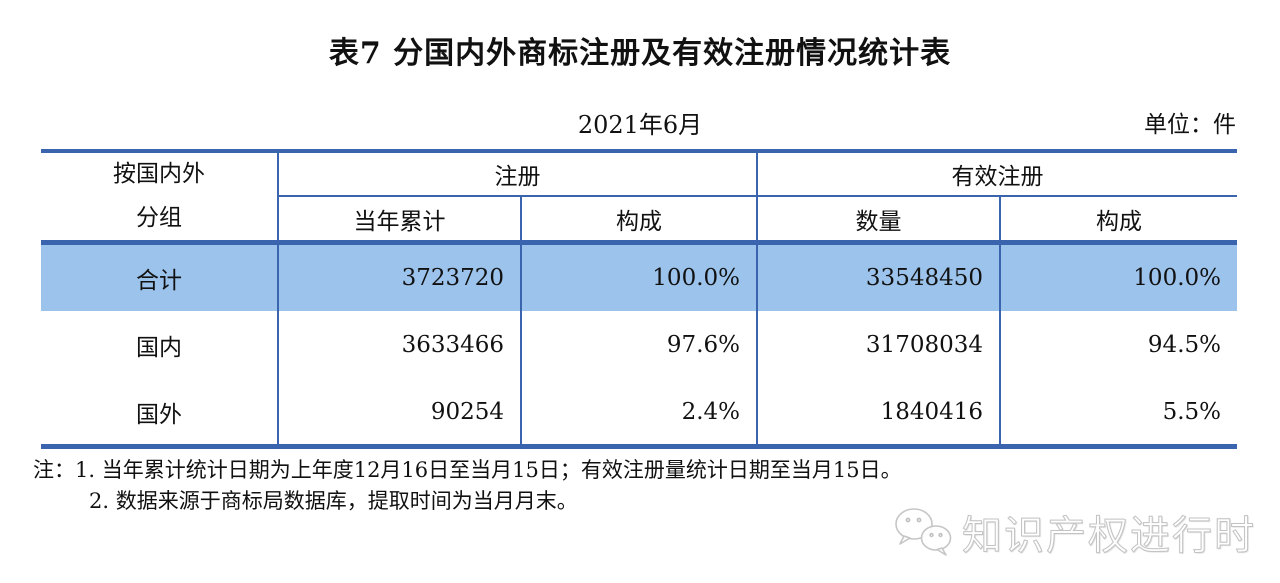  What do you see at coordinates (1190, 125) in the screenshot?
I see `unit-label: 单位：件` at bounding box center [1190, 125].